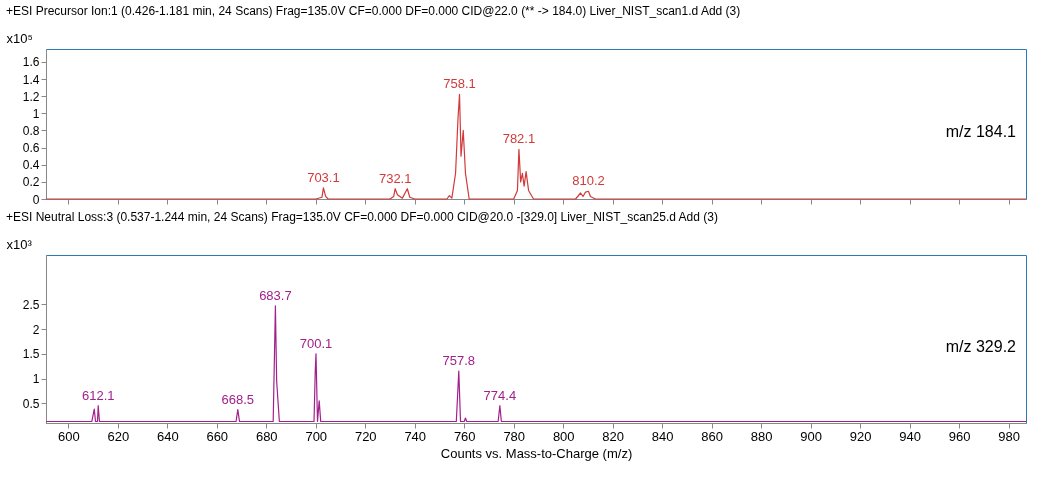  Describe the element at coordinates (19, 244) in the screenshot. I see `y-axis-title: x10³` at that location.